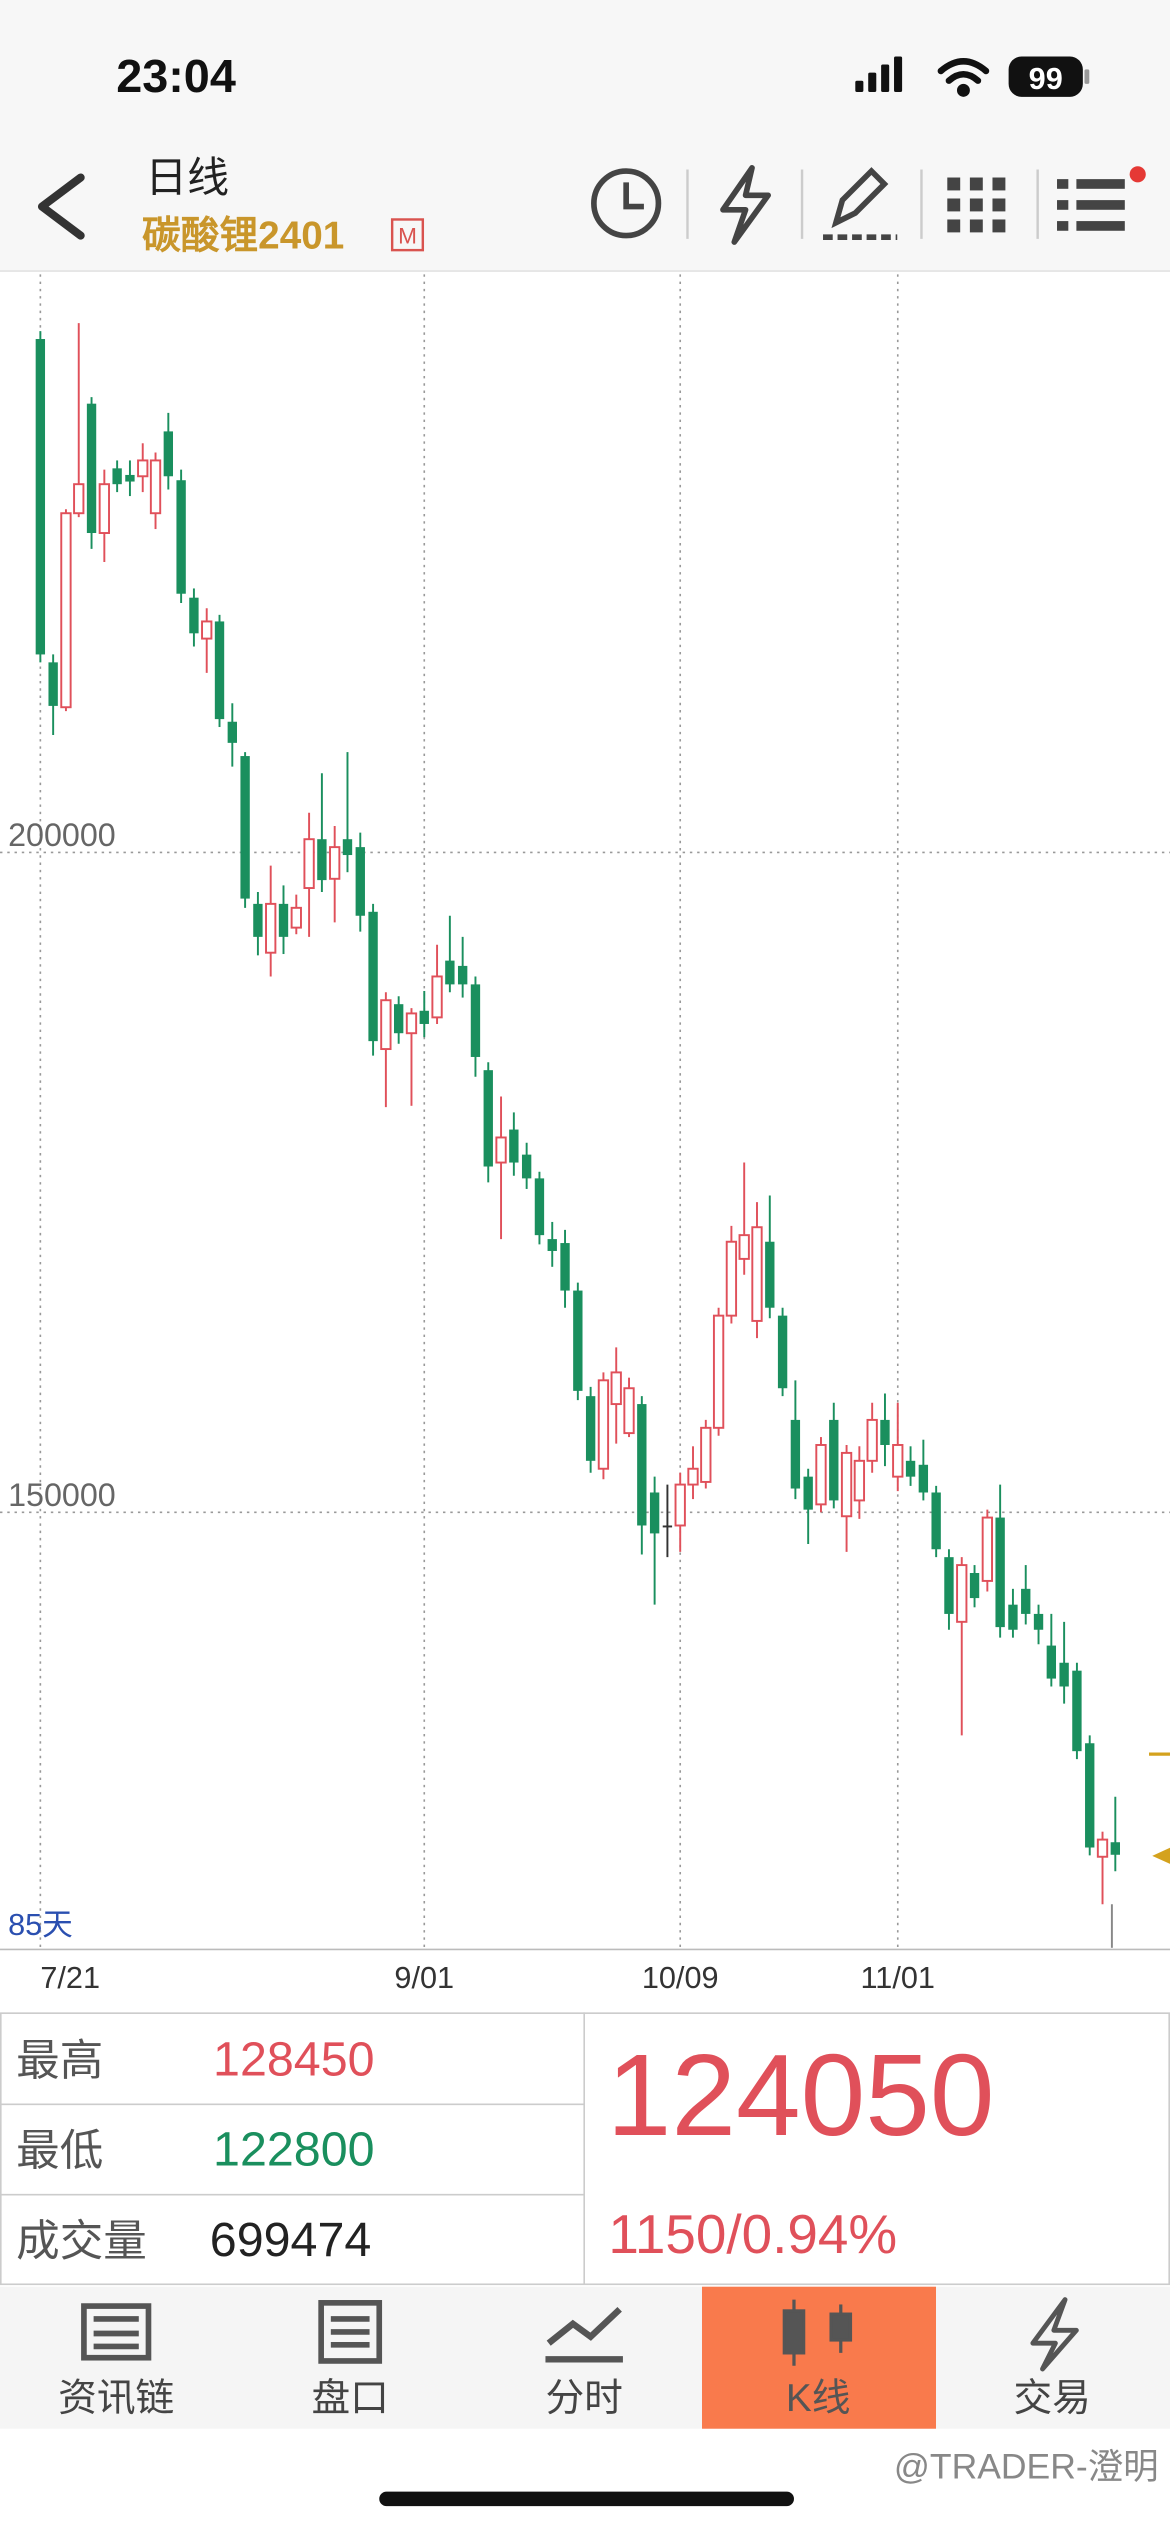  Describe the element at coordinates (116, 2361) in the screenshot. I see `tab: 资讯链` at that location.